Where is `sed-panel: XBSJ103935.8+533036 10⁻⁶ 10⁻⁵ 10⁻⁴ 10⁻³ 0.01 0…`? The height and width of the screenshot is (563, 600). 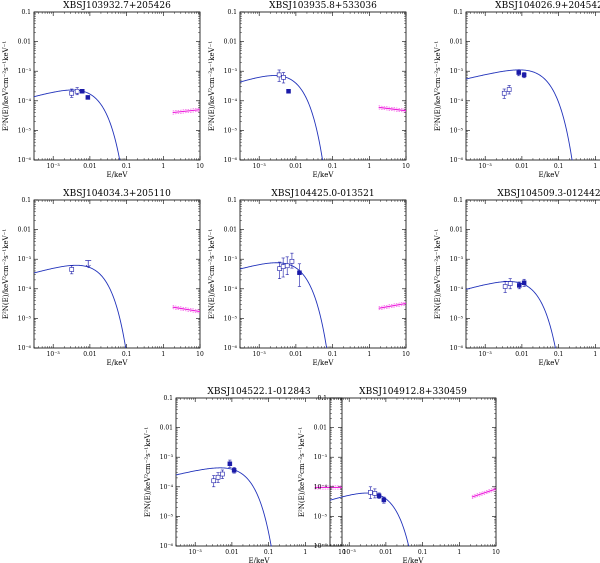
sed-panel: XBSJ103935.8+533036 10⁻⁶ 10⁻⁵ 10⁻⁴ 10⁻³ 0.01 0… is located at coordinates (309, 90).